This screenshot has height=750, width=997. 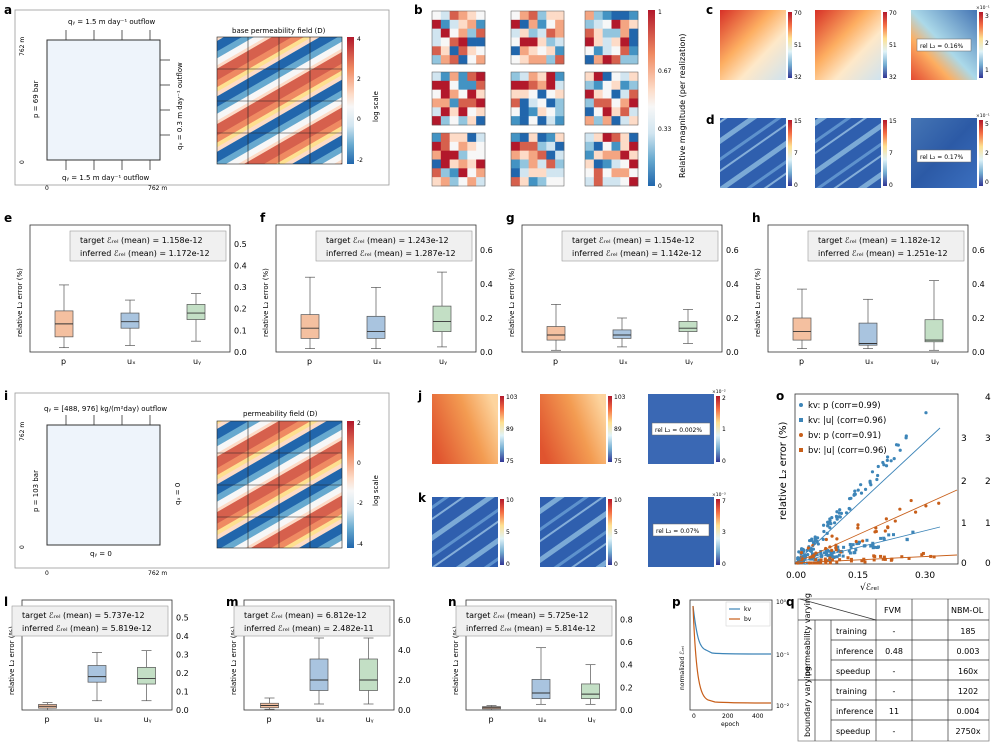 I want to click on grid-lines-i, so click(x=279, y=484).